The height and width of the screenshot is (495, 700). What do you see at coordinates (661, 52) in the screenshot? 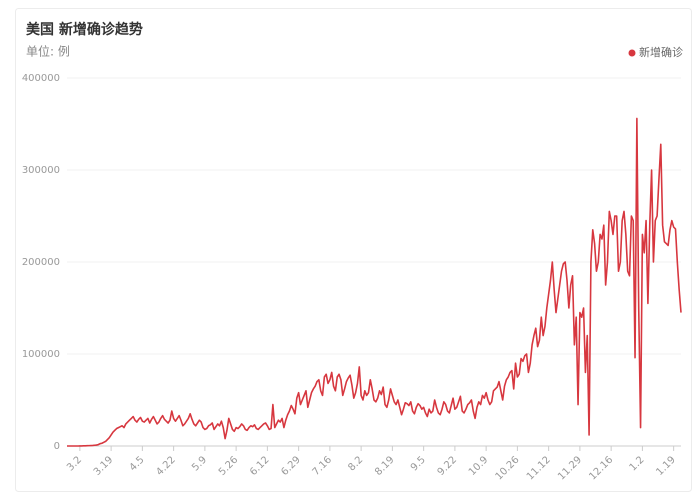
I see `legend-label: 新增确诊` at bounding box center [661, 52].